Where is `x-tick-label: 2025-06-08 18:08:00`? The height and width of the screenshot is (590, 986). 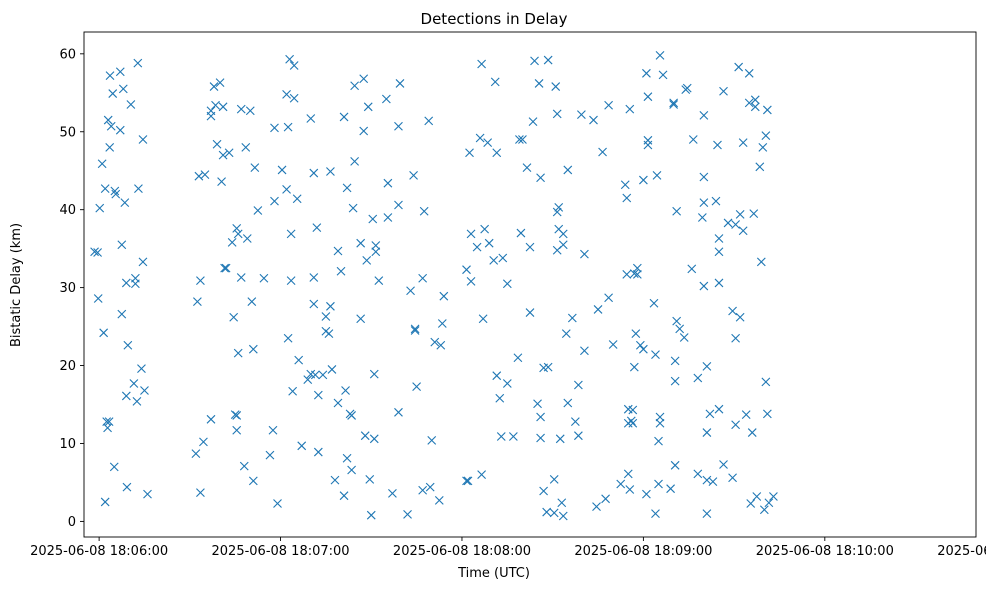
x-tick-label: 2025-06-08 18:08:00 is located at coordinates (462, 551).